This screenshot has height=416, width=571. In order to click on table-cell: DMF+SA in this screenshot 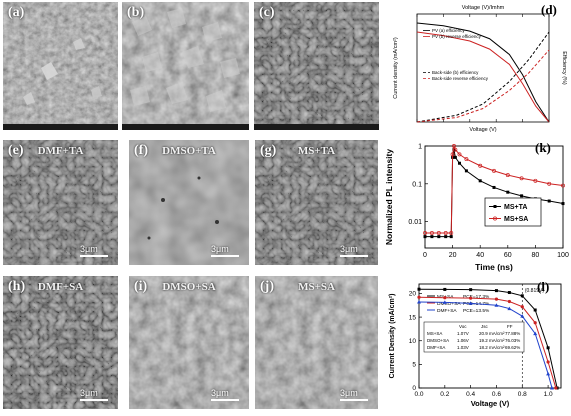, I will do `click(436, 347)`.